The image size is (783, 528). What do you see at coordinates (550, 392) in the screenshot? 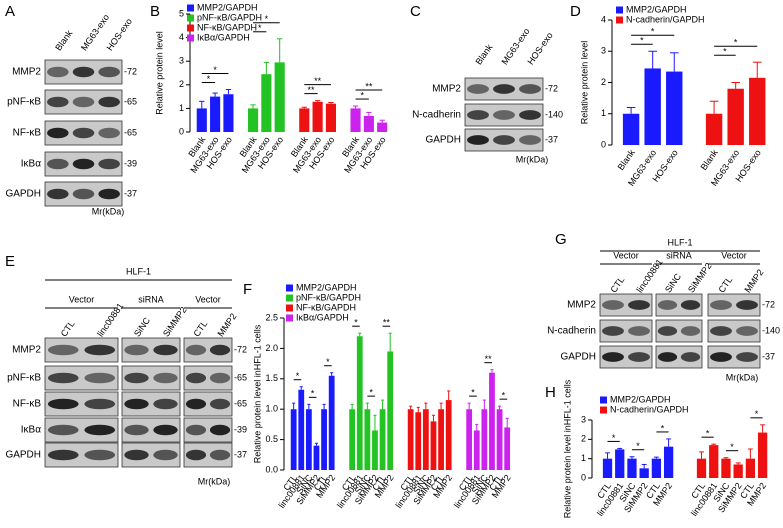
I see `panel-label: H` at bounding box center [550, 392].